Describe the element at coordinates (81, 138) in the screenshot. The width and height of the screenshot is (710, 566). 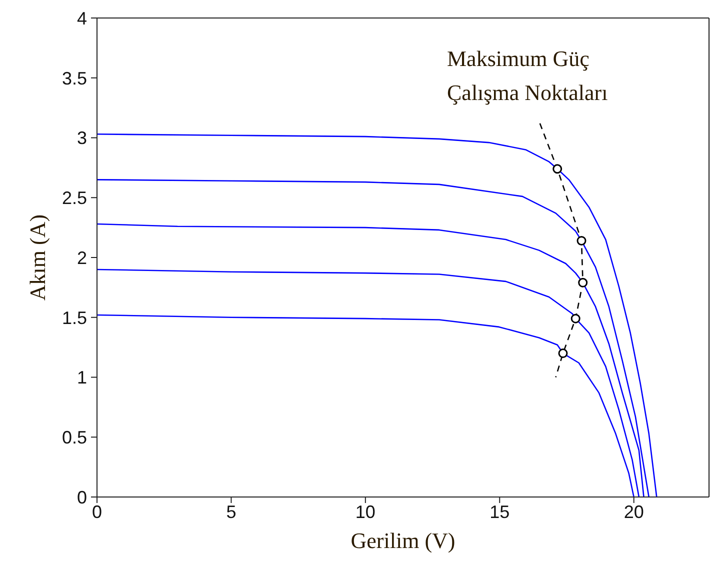
I see `y-tick-label: 3` at that location.